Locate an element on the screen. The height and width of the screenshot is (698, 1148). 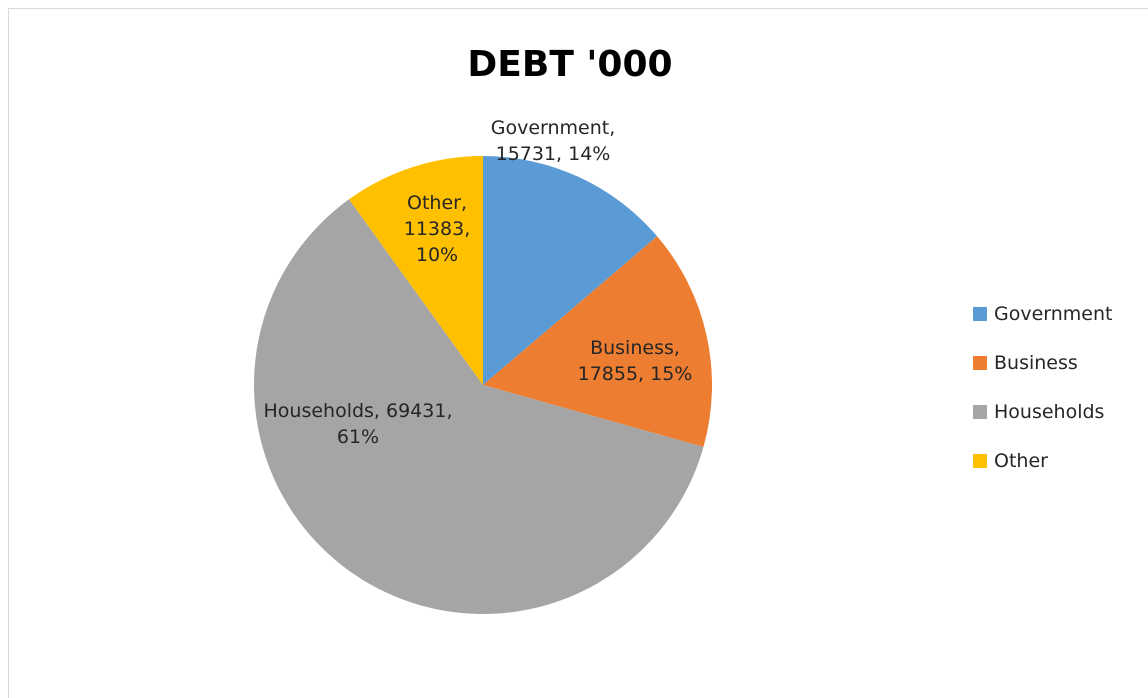
legend: Government Business Households Other is located at coordinates (1043, 387).